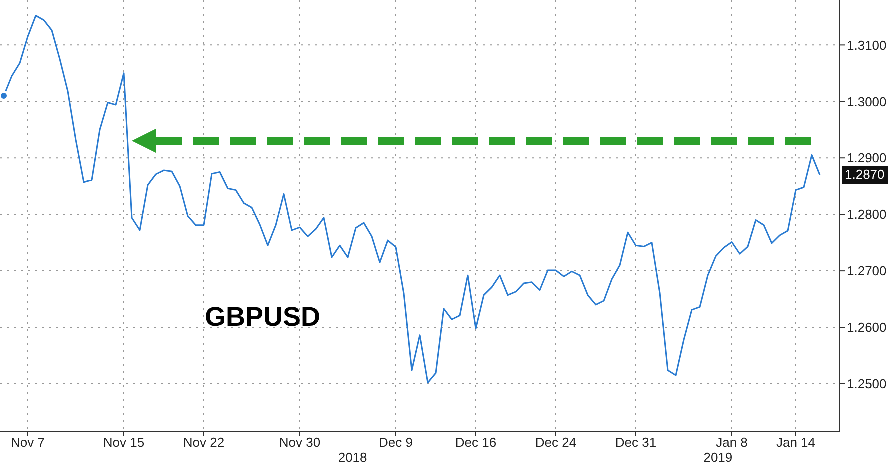  I want to click on x-tick-label: Nov 30, so click(300, 442).